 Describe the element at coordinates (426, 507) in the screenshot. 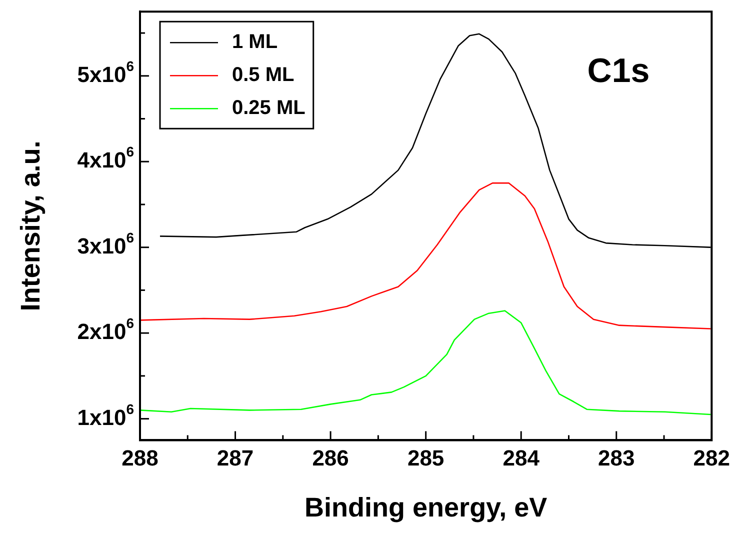

I see `x-axis-title: Binding energy, eV` at that location.